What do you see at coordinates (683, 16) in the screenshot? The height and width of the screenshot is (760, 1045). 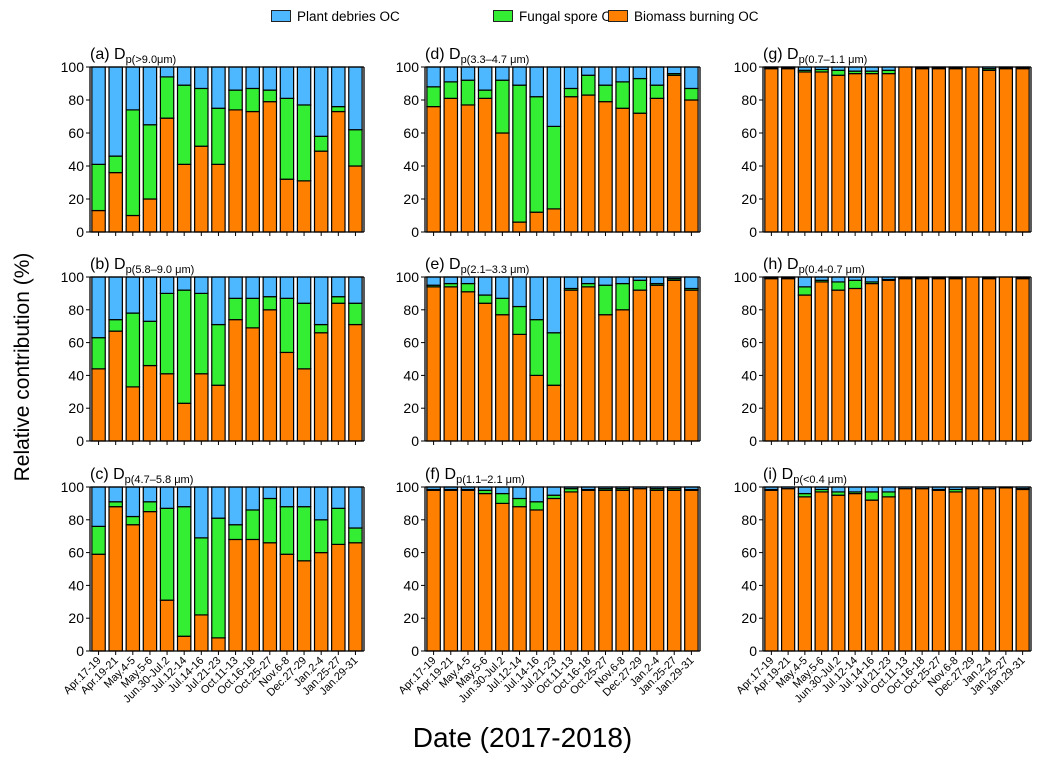 I see `legend-item-biomass-burning: Biomass burning OC` at bounding box center [683, 16].